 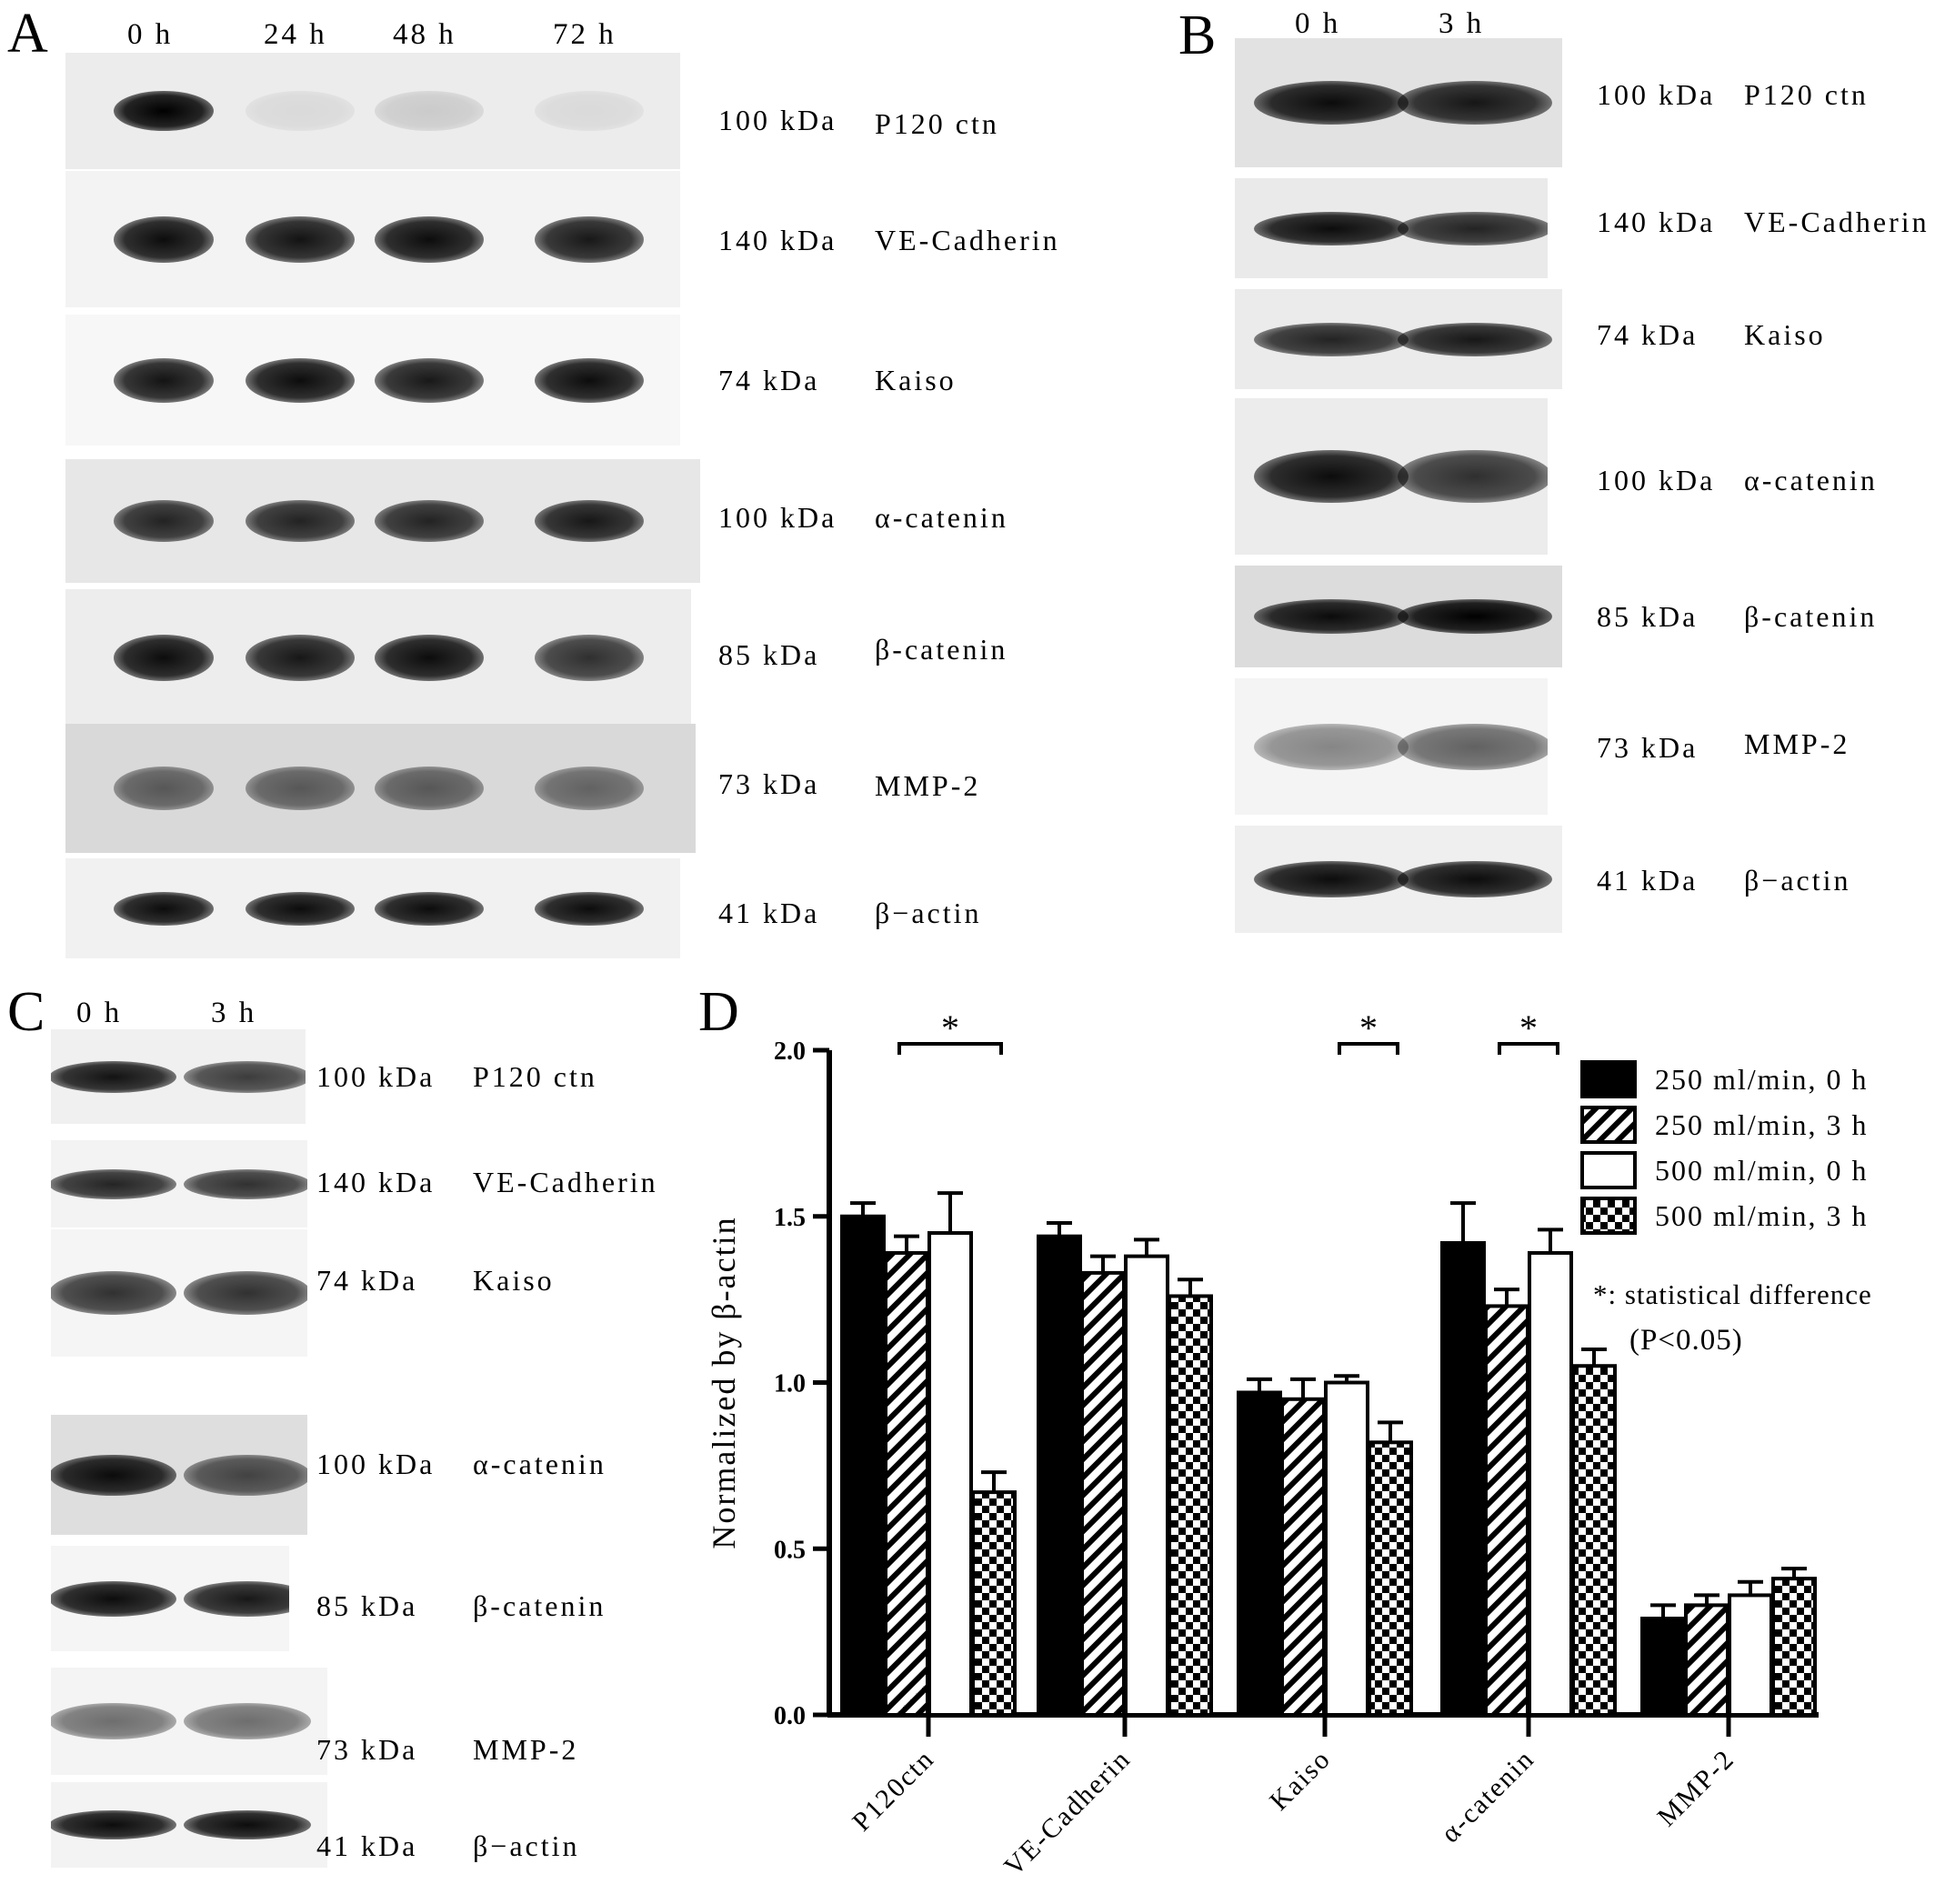 What do you see at coordinates (790, 1716) in the screenshot?
I see `y-tick-label: 0.0` at bounding box center [790, 1716].